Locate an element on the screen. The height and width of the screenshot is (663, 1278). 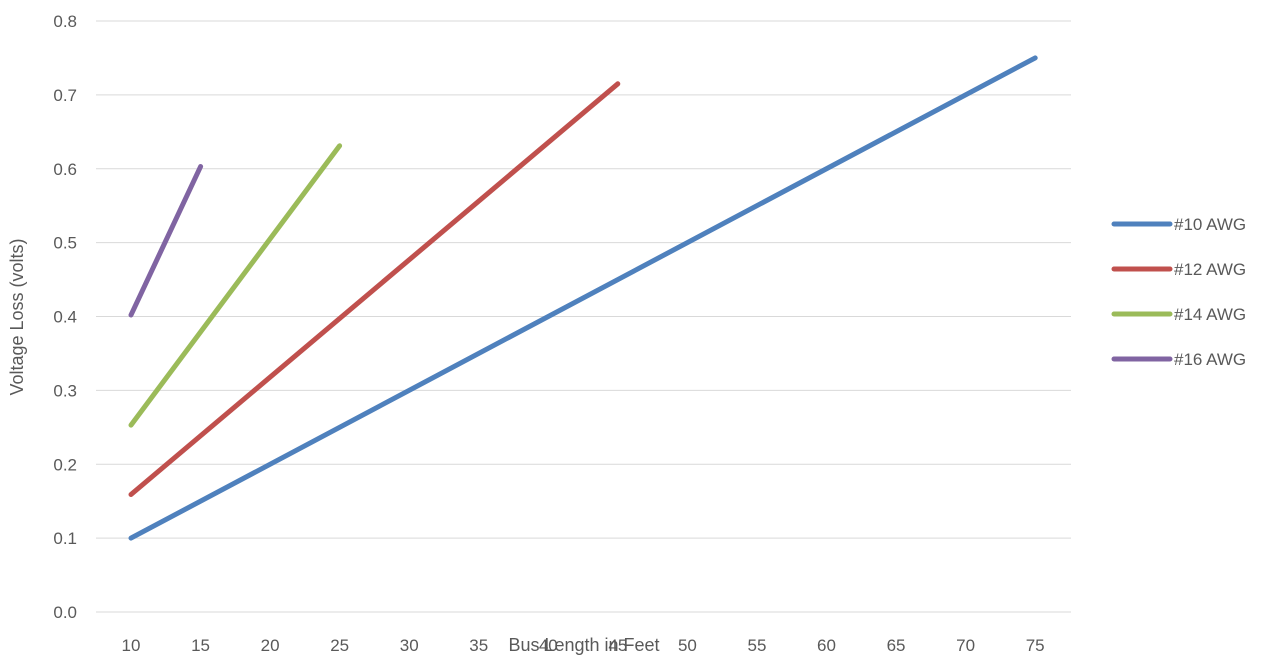
x-tick-label: 35 is located at coordinates (478, 645).